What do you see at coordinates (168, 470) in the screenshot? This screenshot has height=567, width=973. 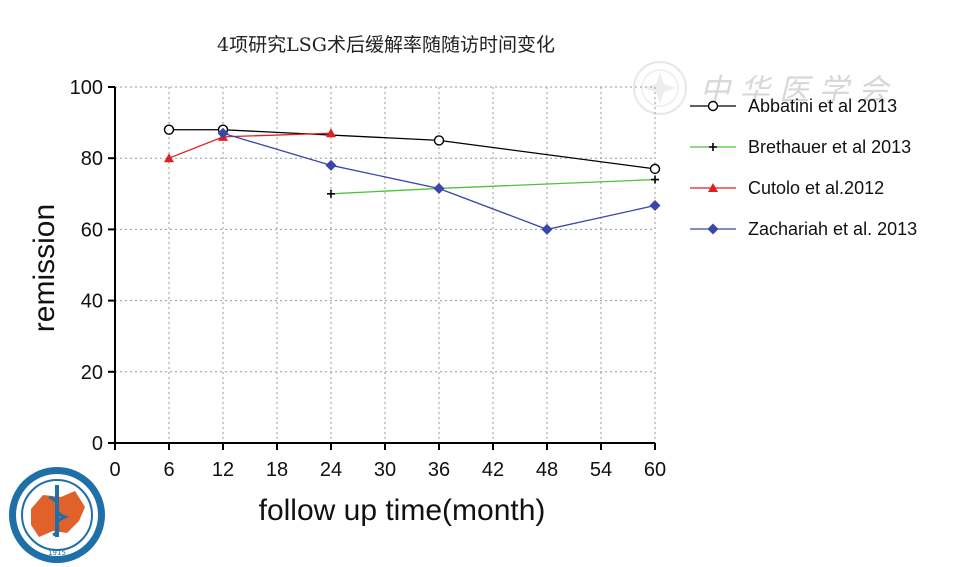 I see `x-tick-label-1: 6` at bounding box center [168, 470].